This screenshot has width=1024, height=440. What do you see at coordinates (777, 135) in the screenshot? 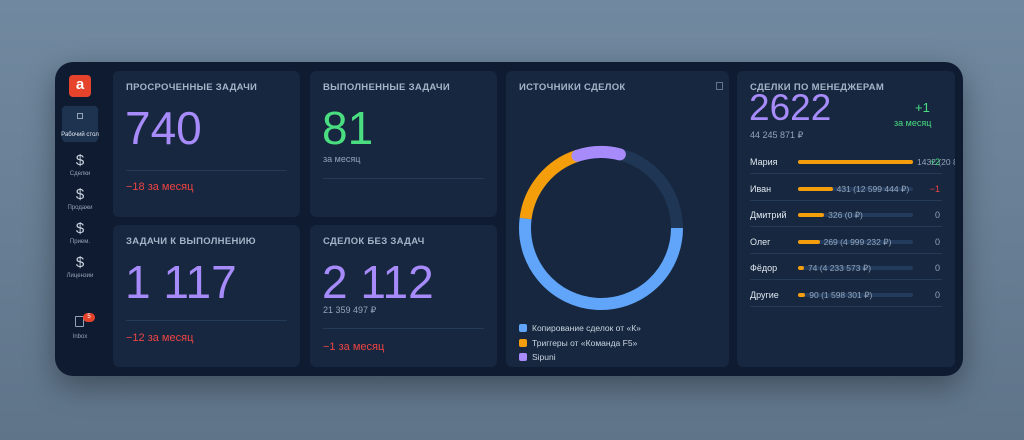
I see `kpi-sum: 44 245 871 ₽` at bounding box center [777, 135].